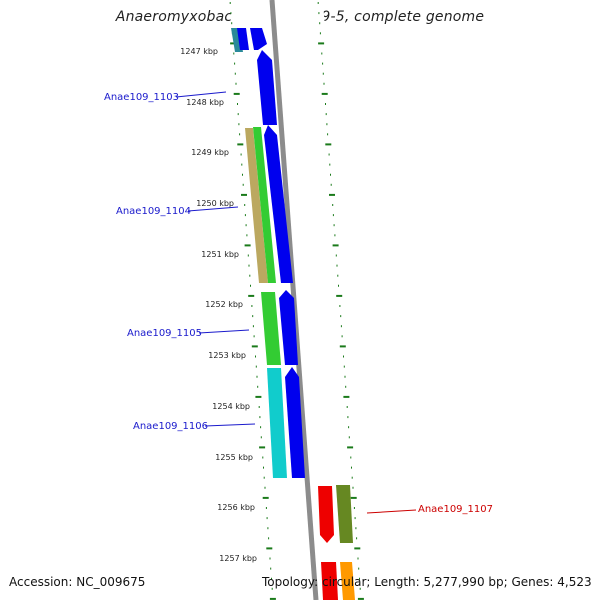  What do you see at coordinates (252, 301) in the screenshot?
I see `outer-tick-marks` at bounding box center [252, 301].